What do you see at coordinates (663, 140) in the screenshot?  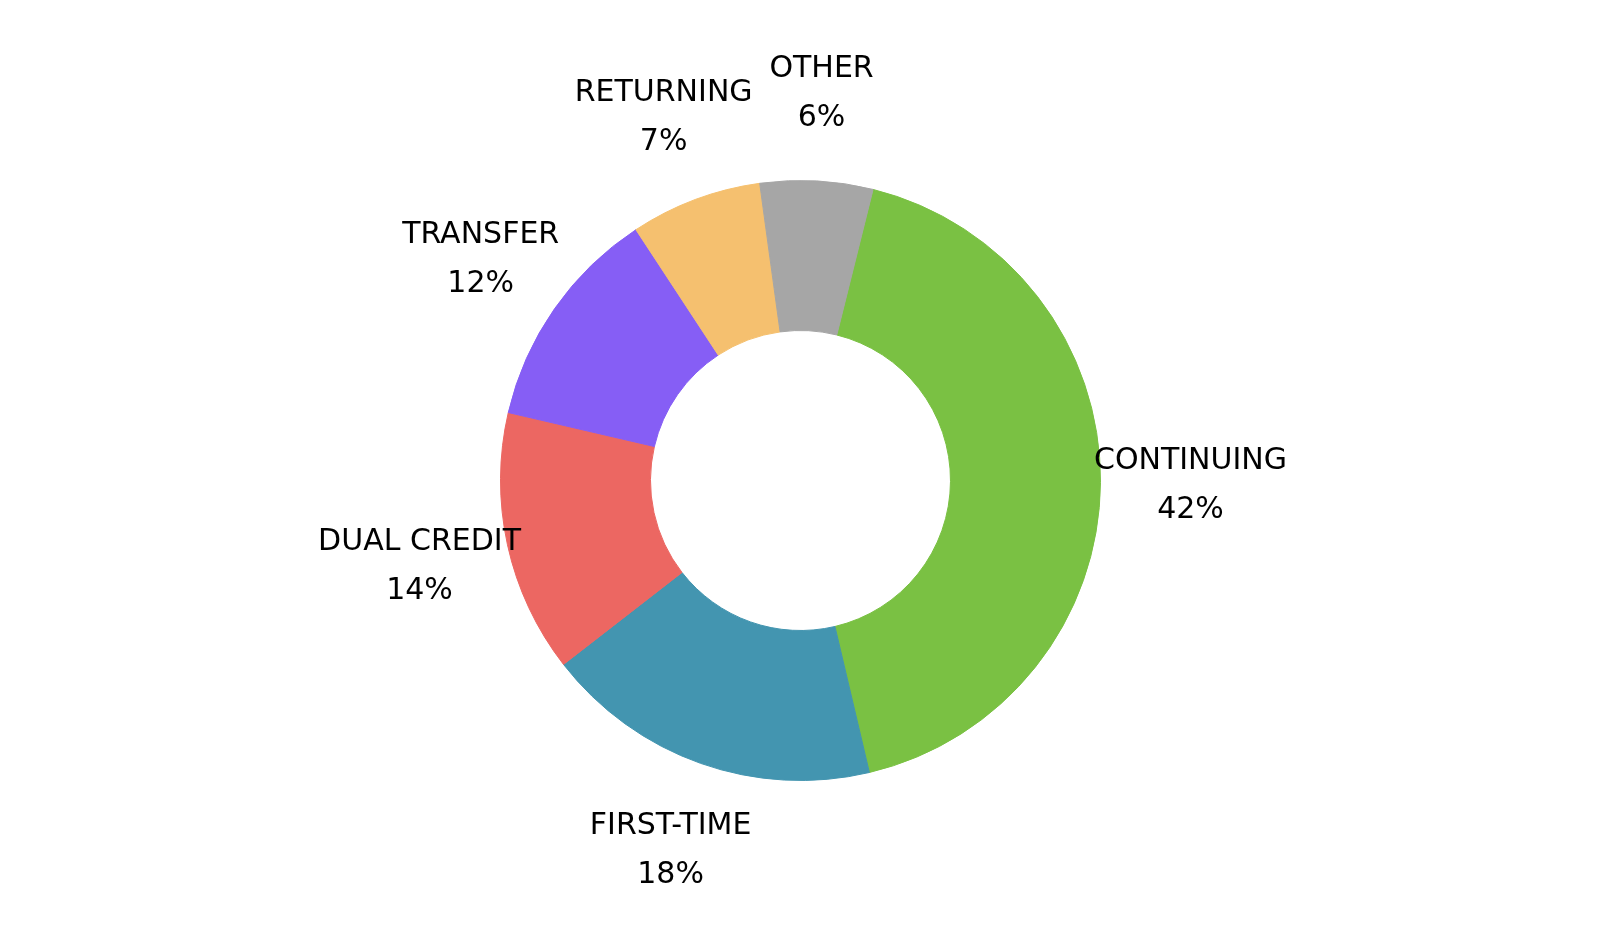 I see `data-label: 7%` at bounding box center [663, 140].